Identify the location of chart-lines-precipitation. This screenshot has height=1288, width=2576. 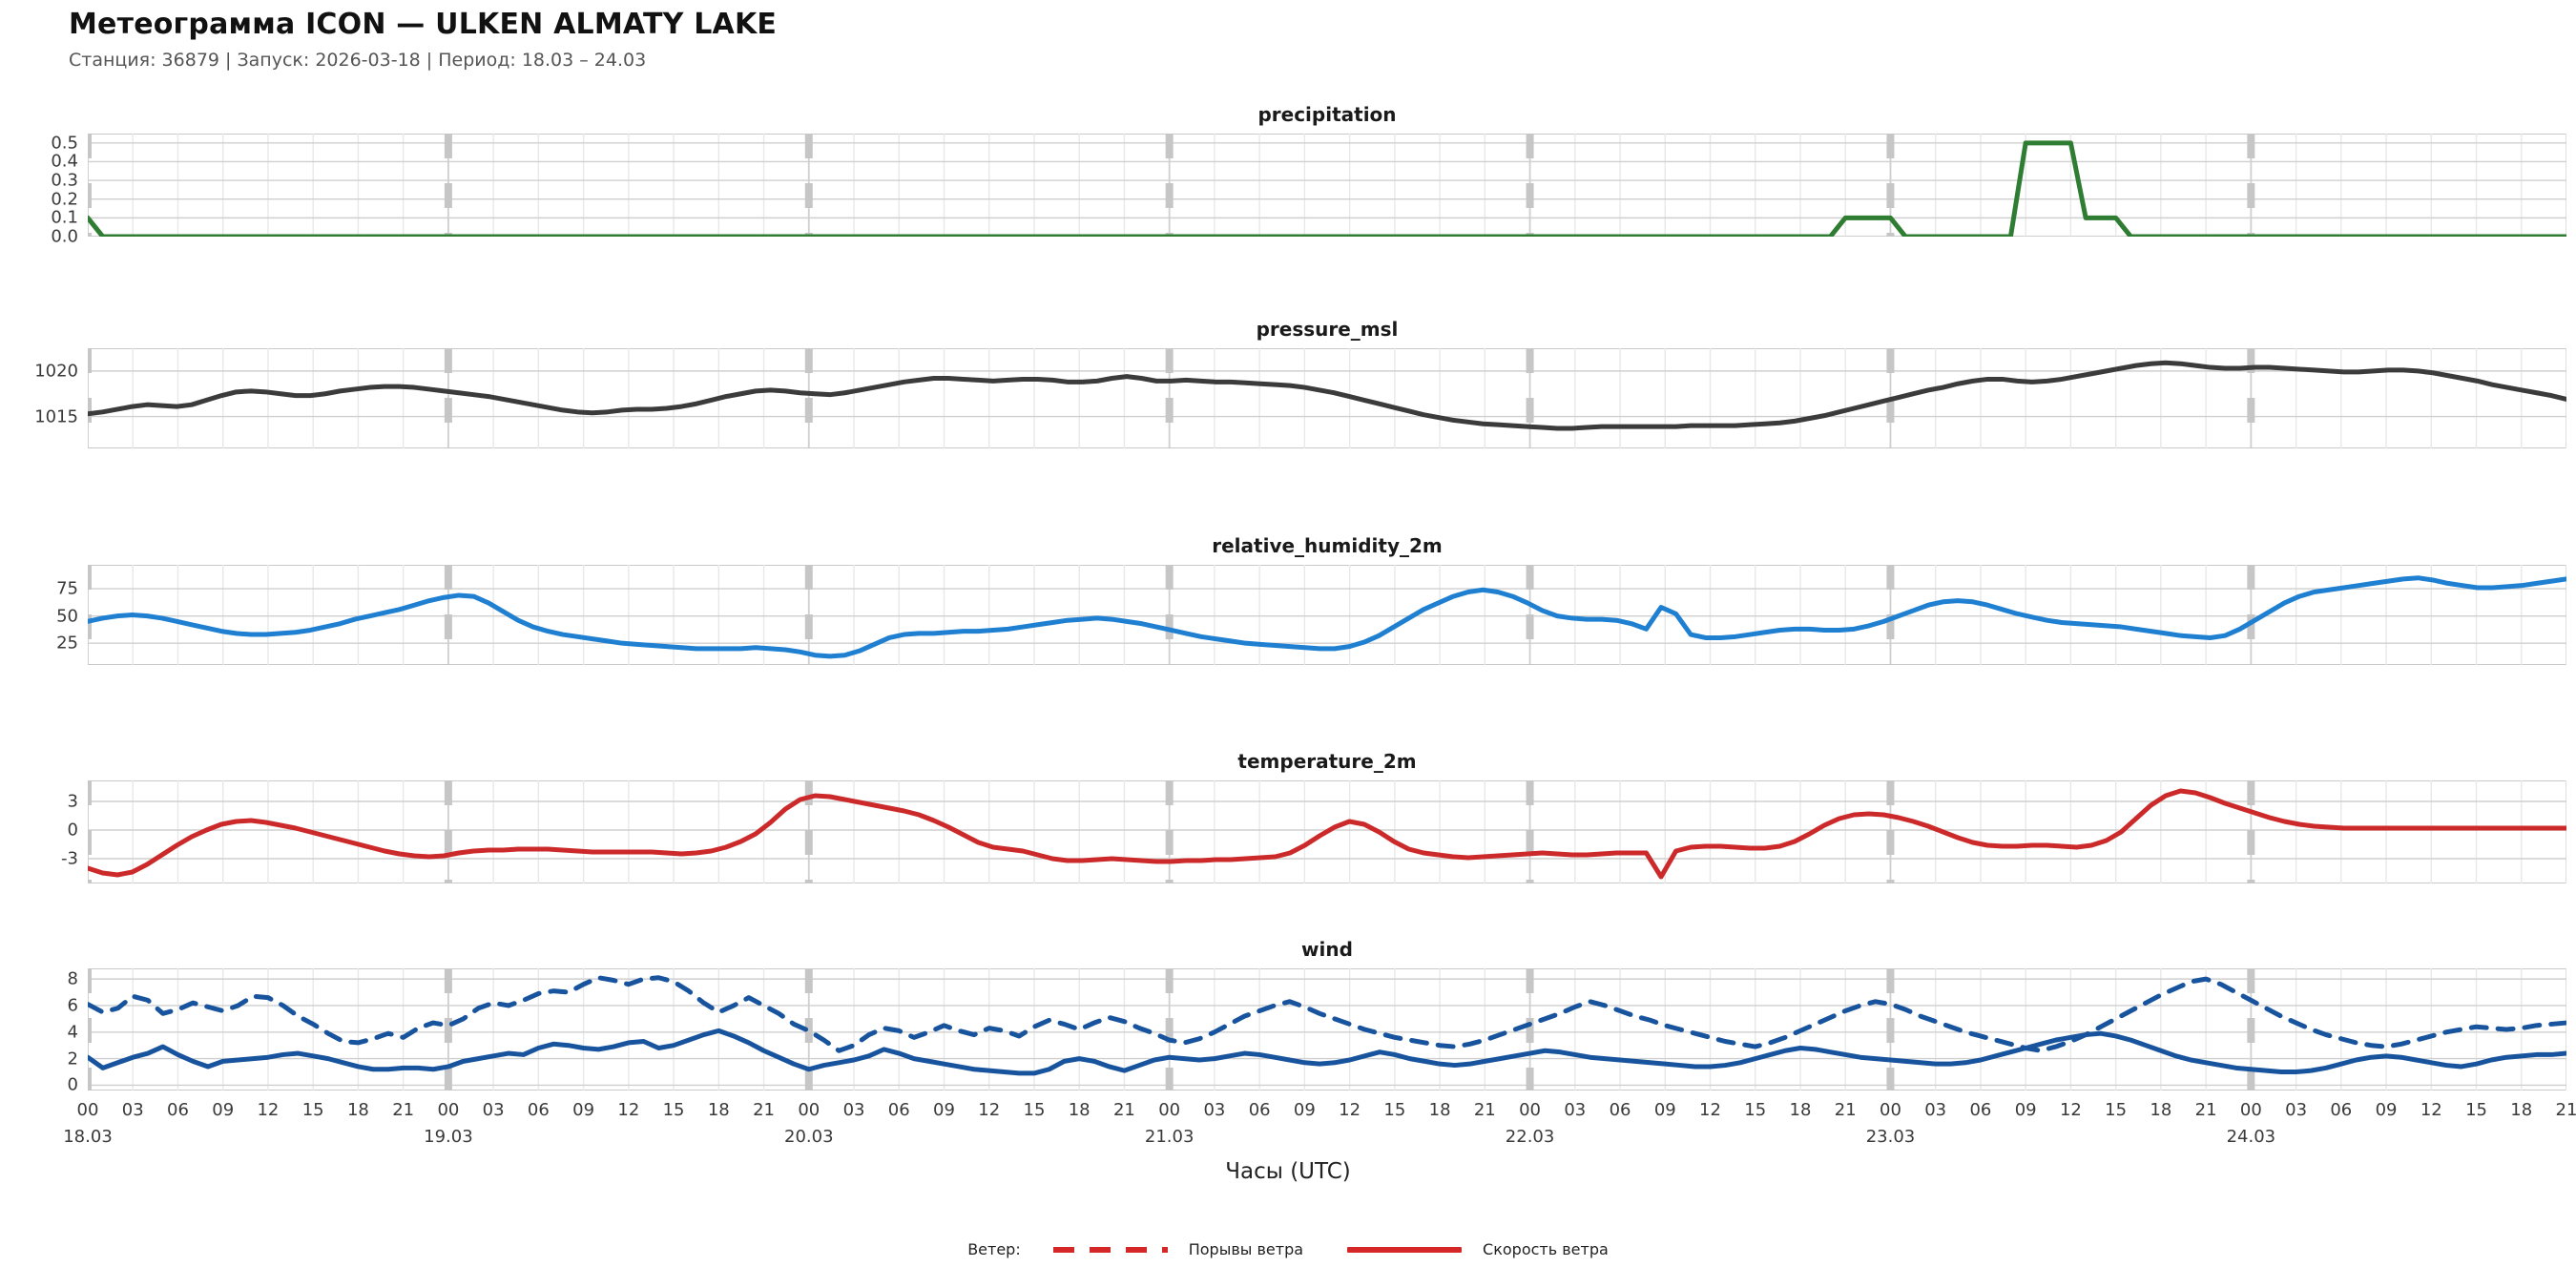
(1327, 185).